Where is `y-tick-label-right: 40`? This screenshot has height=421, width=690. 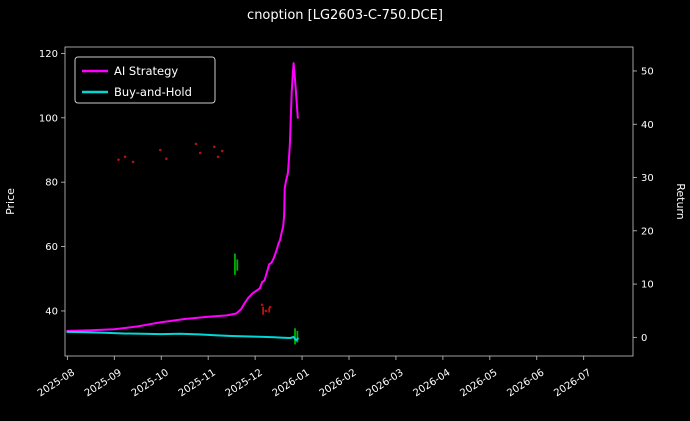
y-tick-label-right: 40 is located at coordinates (647, 125).